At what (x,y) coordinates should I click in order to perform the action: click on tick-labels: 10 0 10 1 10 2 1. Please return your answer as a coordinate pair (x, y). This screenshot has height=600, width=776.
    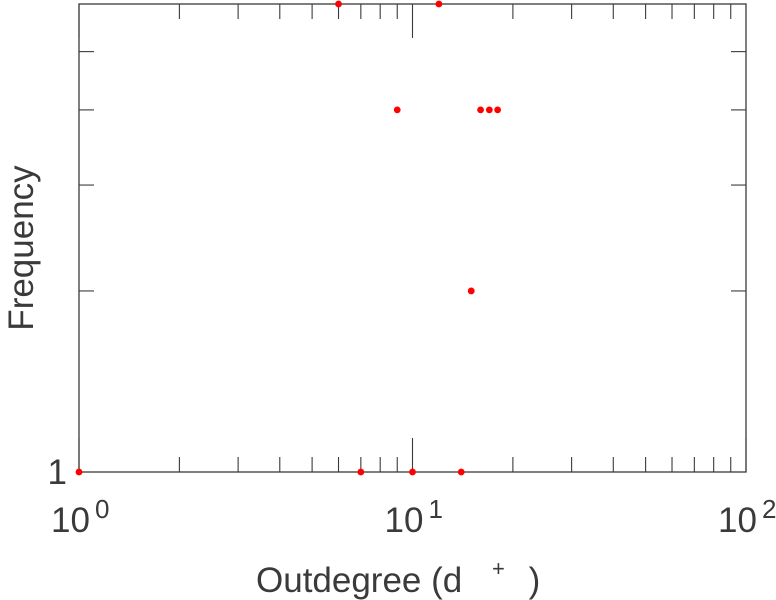
    Looking at the image, I should click on (412, 496).